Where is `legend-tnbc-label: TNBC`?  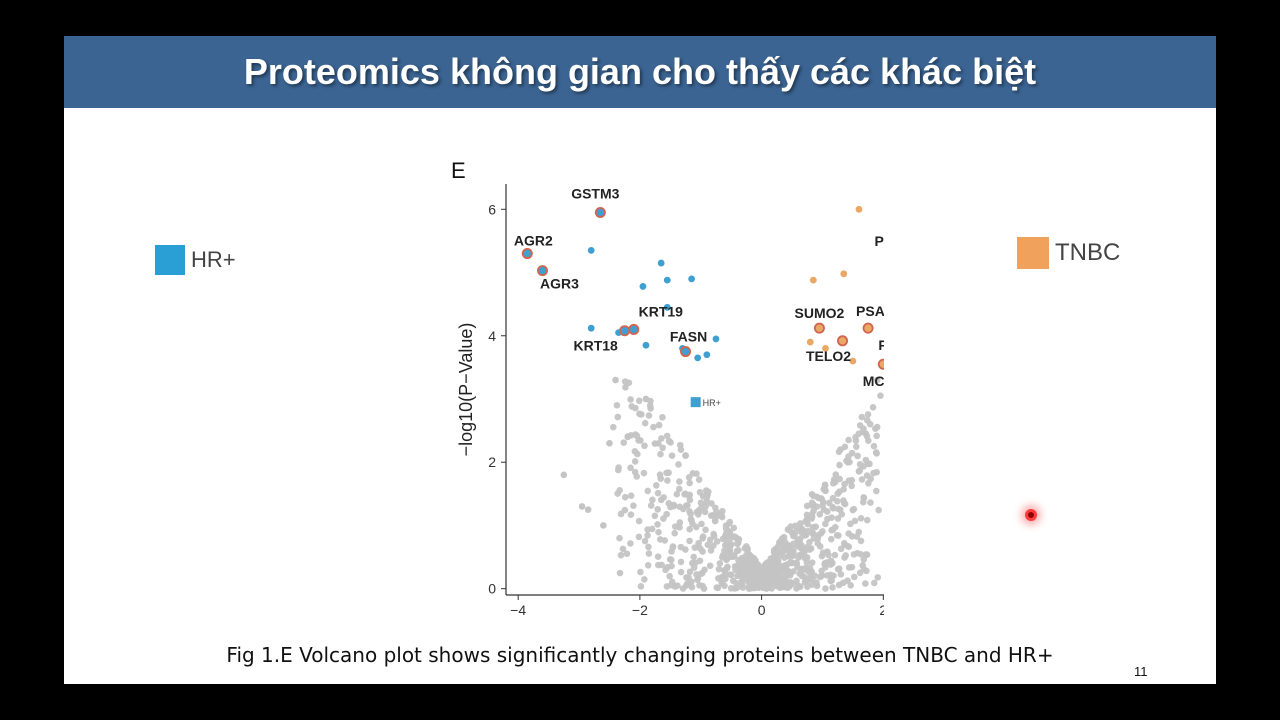 legend-tnbc-label: TNBC is located at coordinates (1088, 252).